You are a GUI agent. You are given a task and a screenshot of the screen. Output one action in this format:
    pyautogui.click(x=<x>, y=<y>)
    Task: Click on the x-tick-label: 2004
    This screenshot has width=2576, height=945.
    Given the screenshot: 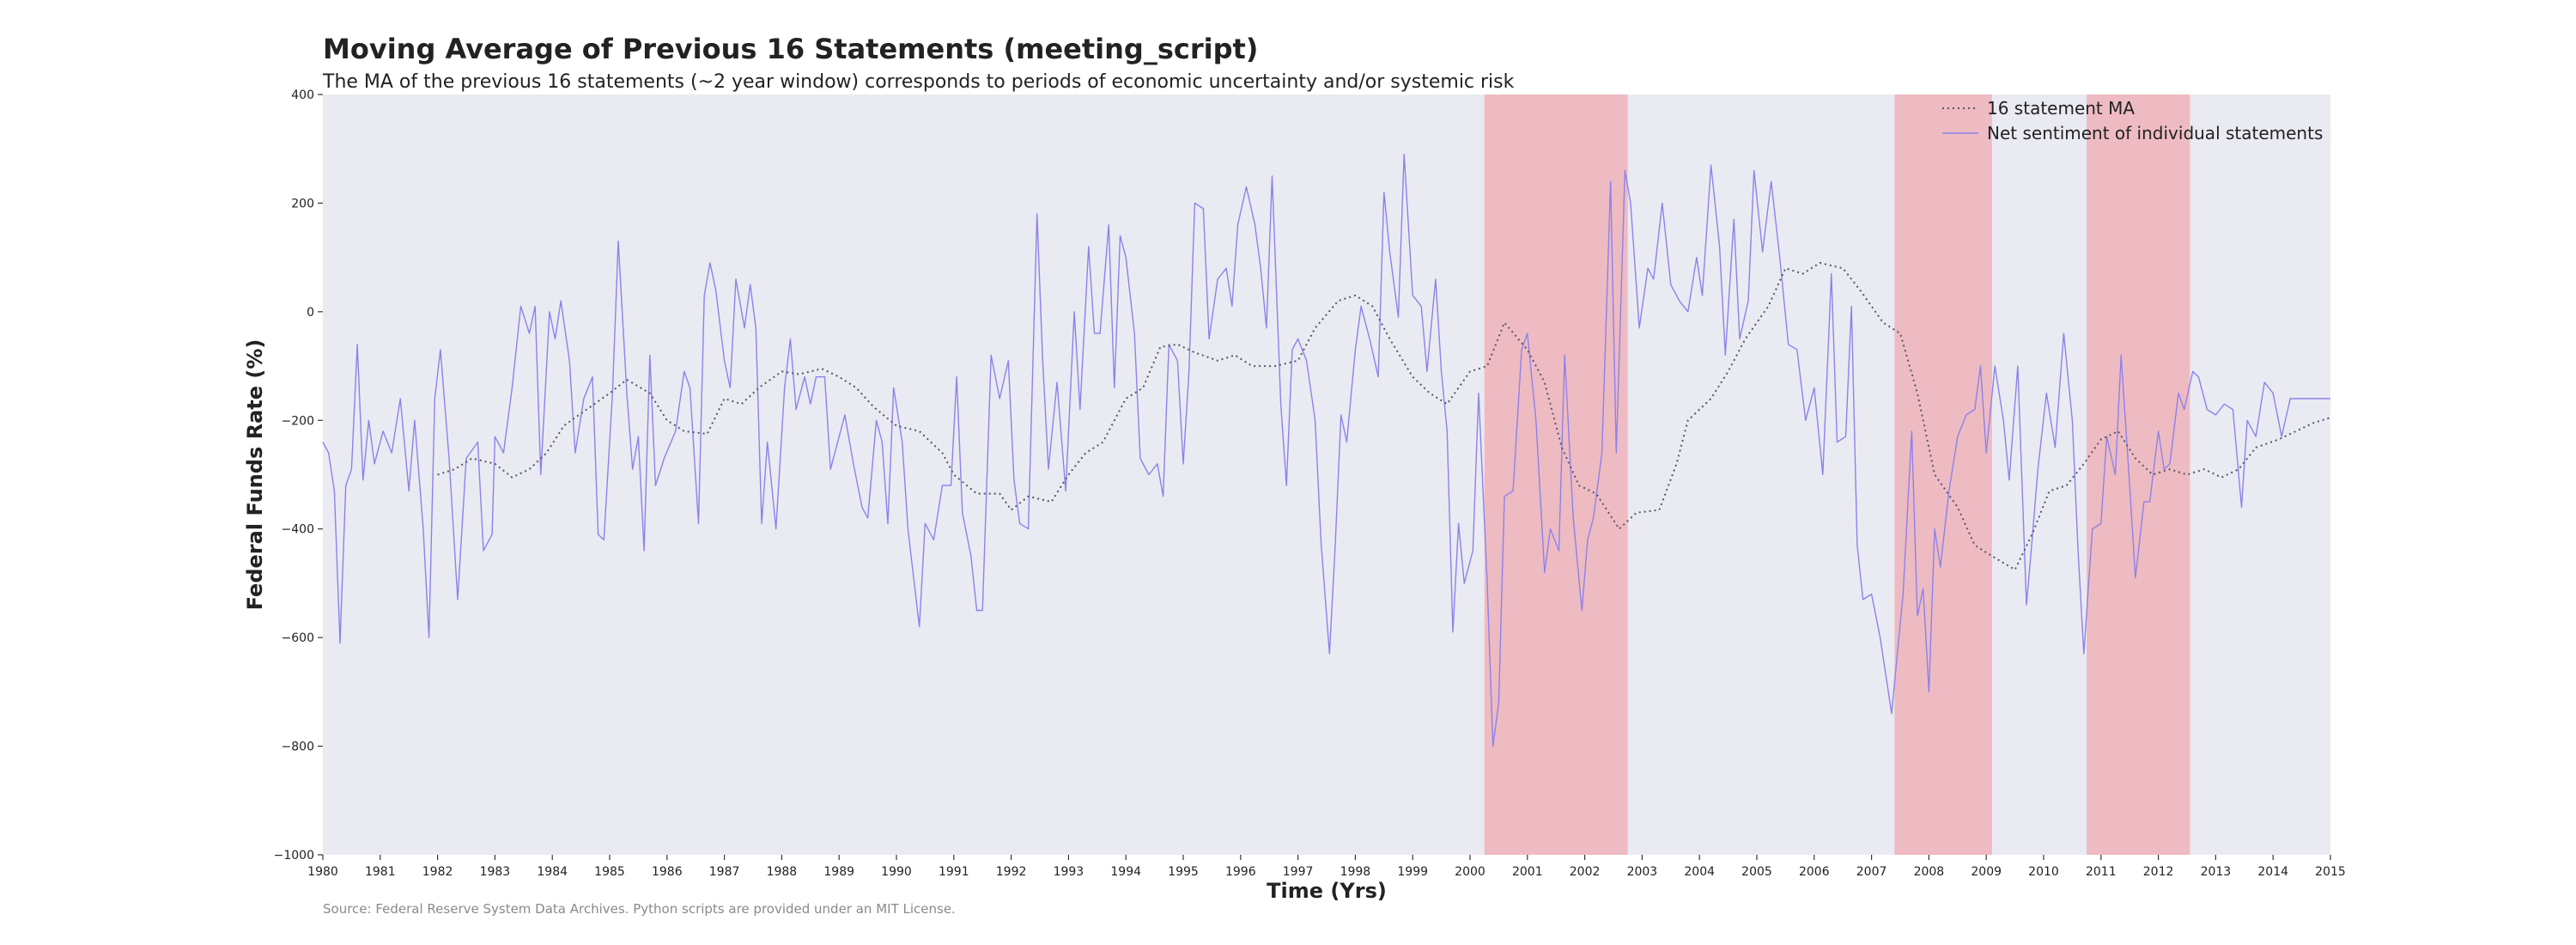 What is the action you would take?
    pyautogui.click(x=1700, y=872)
    